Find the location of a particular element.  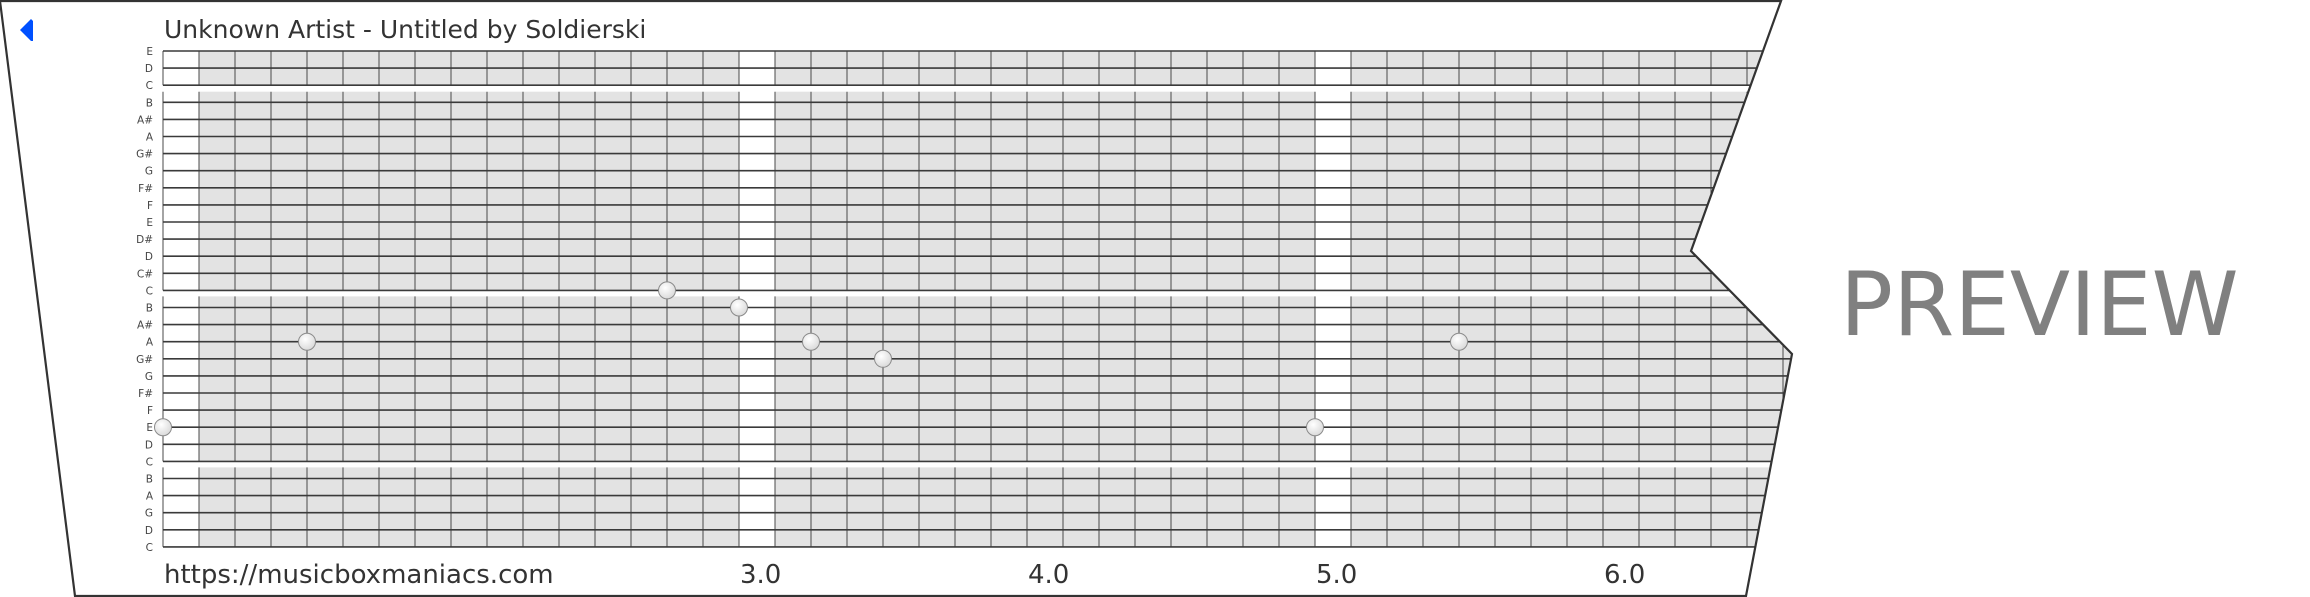

notes is located at coordinates (811, 359).